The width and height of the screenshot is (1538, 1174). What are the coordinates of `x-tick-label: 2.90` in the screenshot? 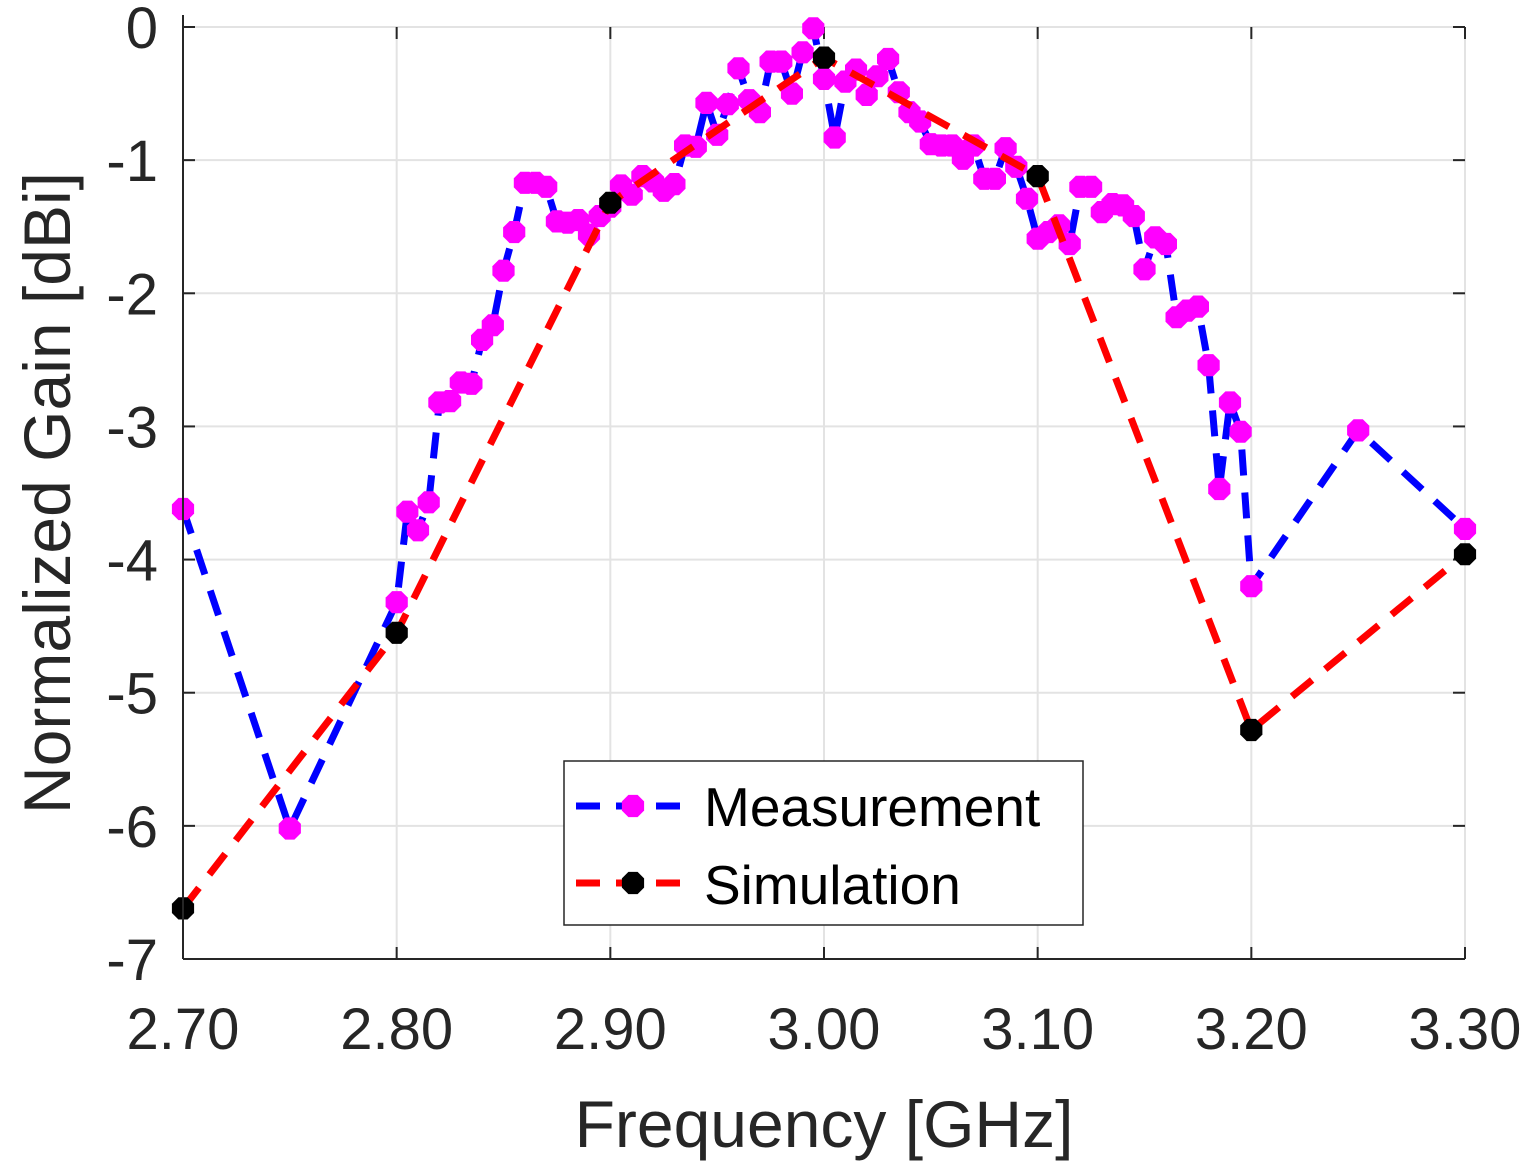 It's located at (610, 1029).